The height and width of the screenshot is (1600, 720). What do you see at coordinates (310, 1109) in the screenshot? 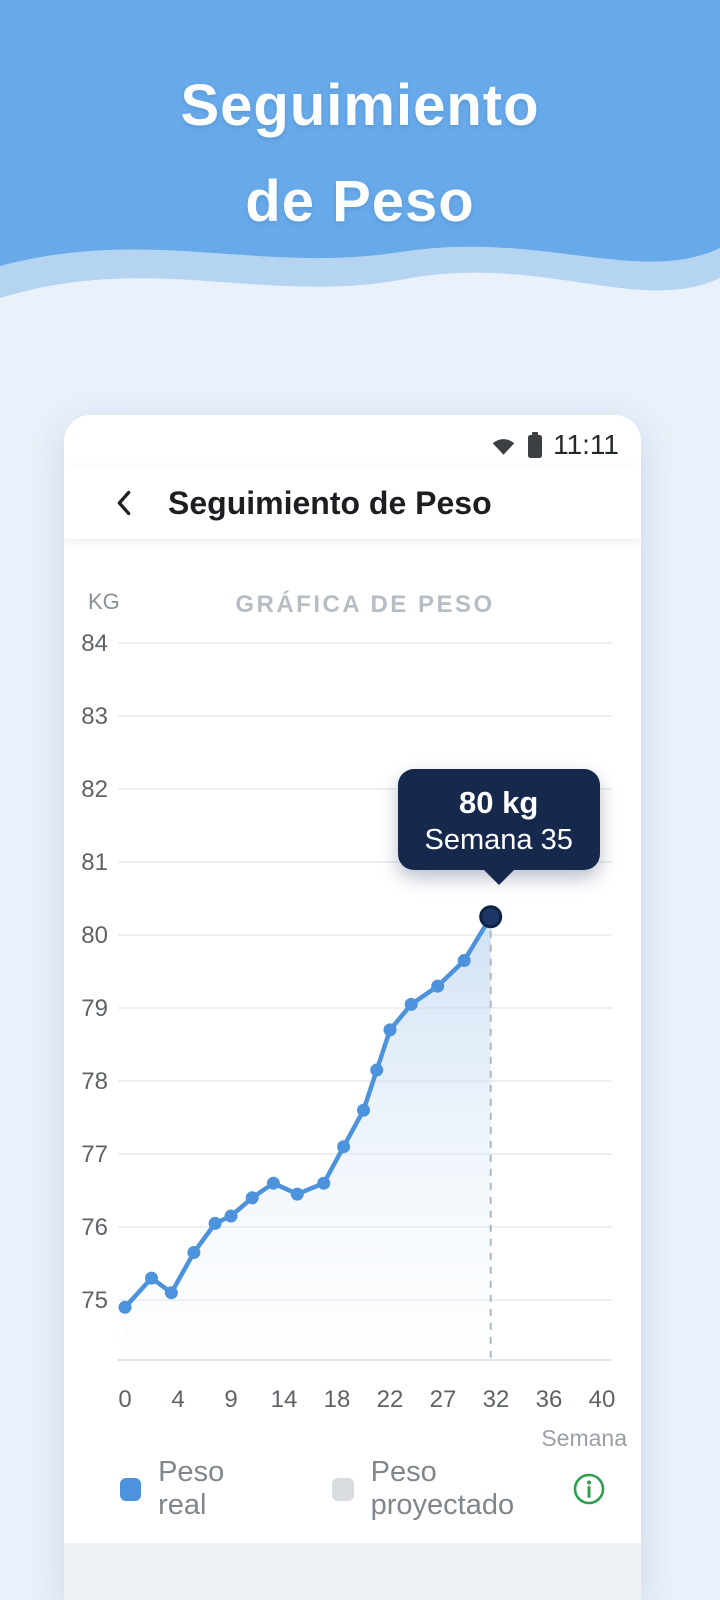
I see `data-points` at bounding box center [310, 1109].